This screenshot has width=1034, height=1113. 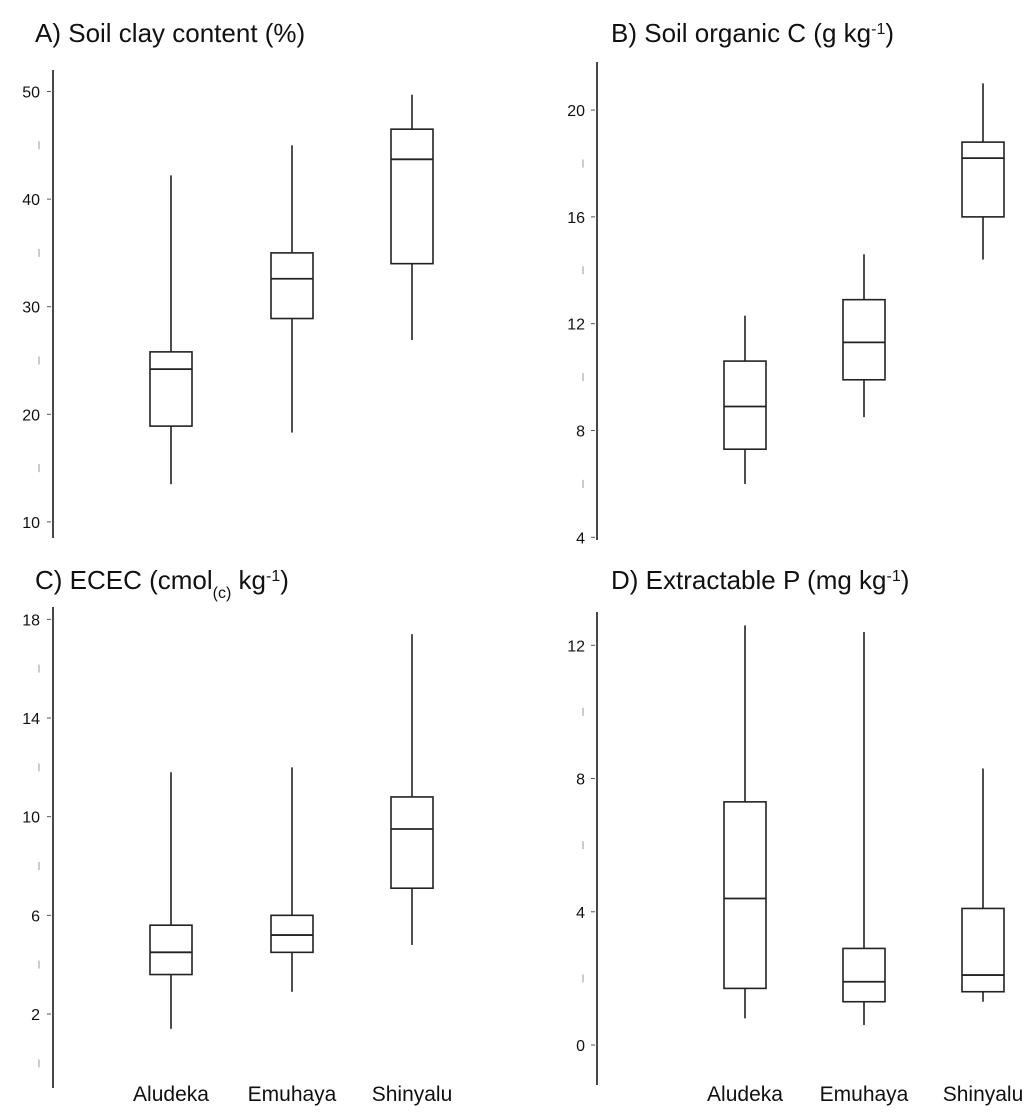 What do you see at coordinates (580, 1046) in the screenshot?
I see `y-tick-label: 0` at bounding box center [580, 1046].